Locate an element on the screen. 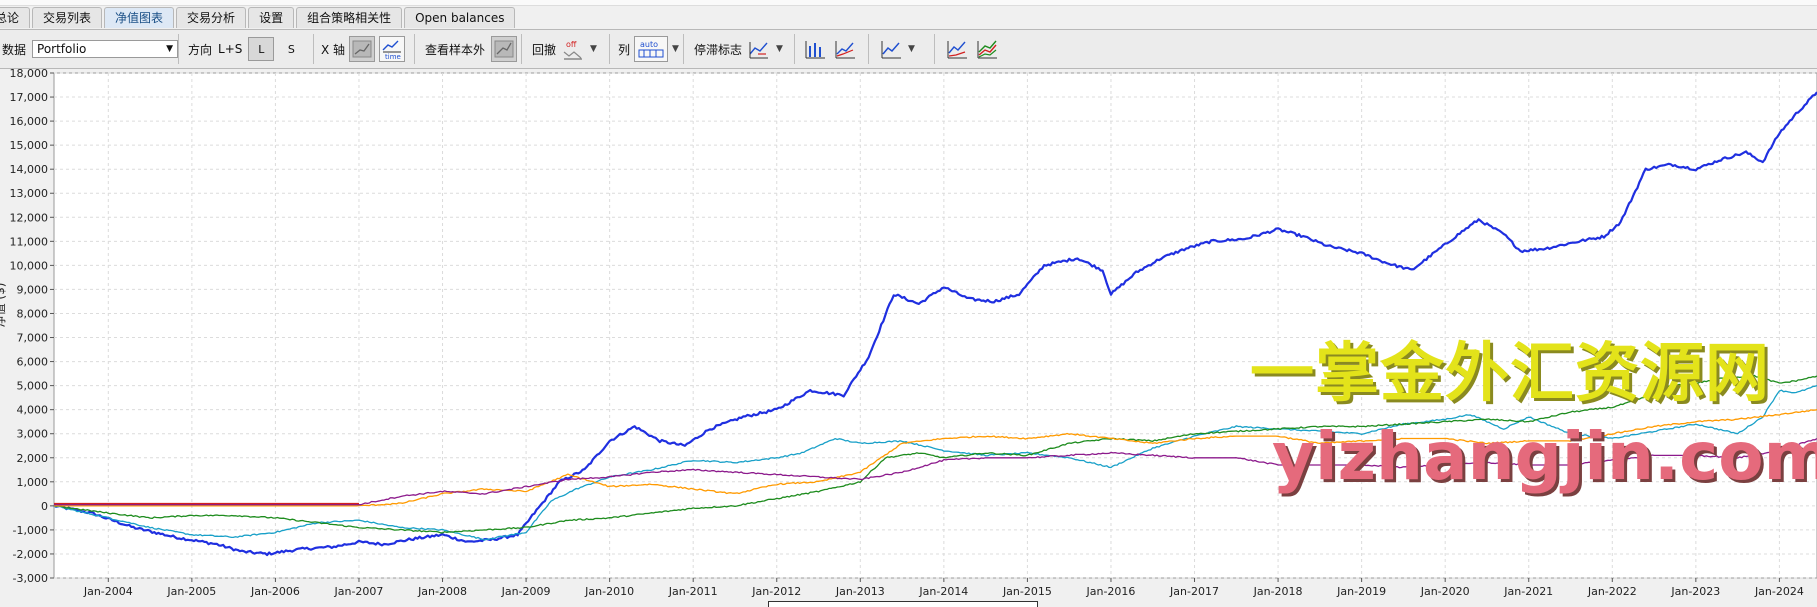 This screenshot has width=1817, height=607. y-tick-label: 9,000 is located at coordinates (33, 289).